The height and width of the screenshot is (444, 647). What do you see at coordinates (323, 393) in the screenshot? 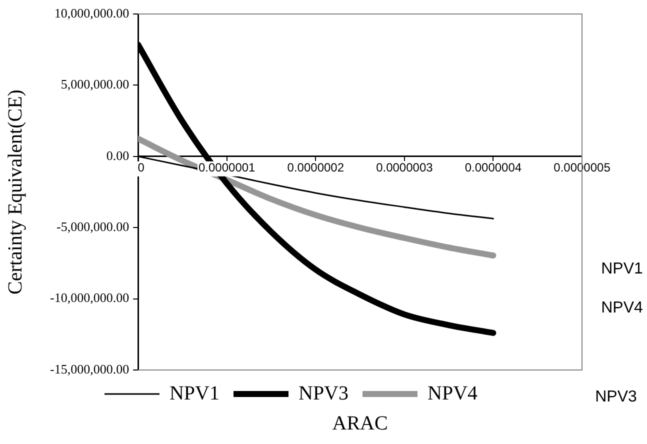
I see `legend-label: NPV3` at bounding box center [323, 393].